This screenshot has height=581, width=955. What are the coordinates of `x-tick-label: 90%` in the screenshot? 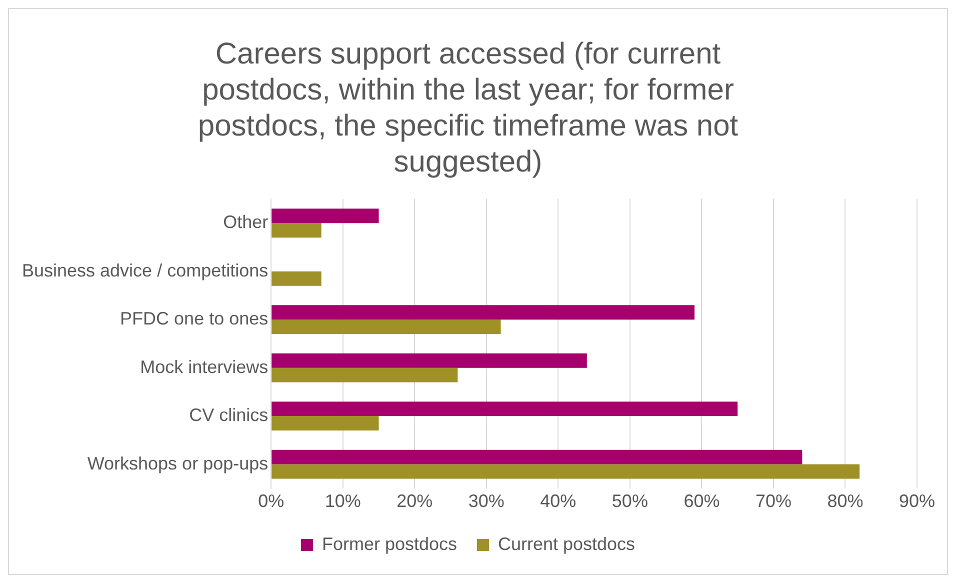 It's located at (917, 501).